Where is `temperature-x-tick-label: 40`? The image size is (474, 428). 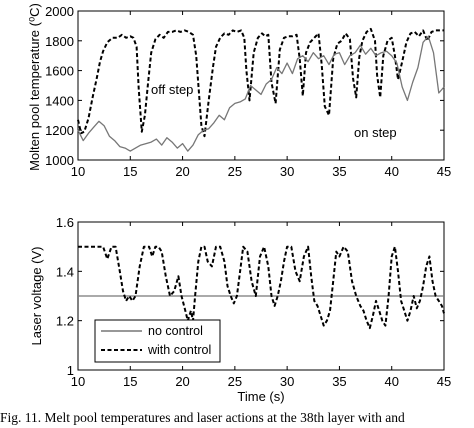 temperature-x-tick-label: 40 is located at coordinates (391, 171).